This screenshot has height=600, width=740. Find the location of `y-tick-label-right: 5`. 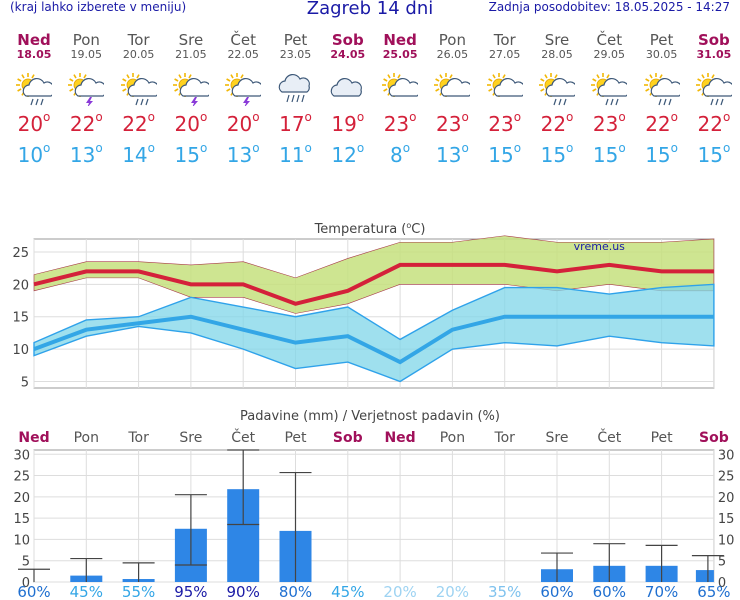

y-tick-label-right: 5 is located at coordinates (722, 562).